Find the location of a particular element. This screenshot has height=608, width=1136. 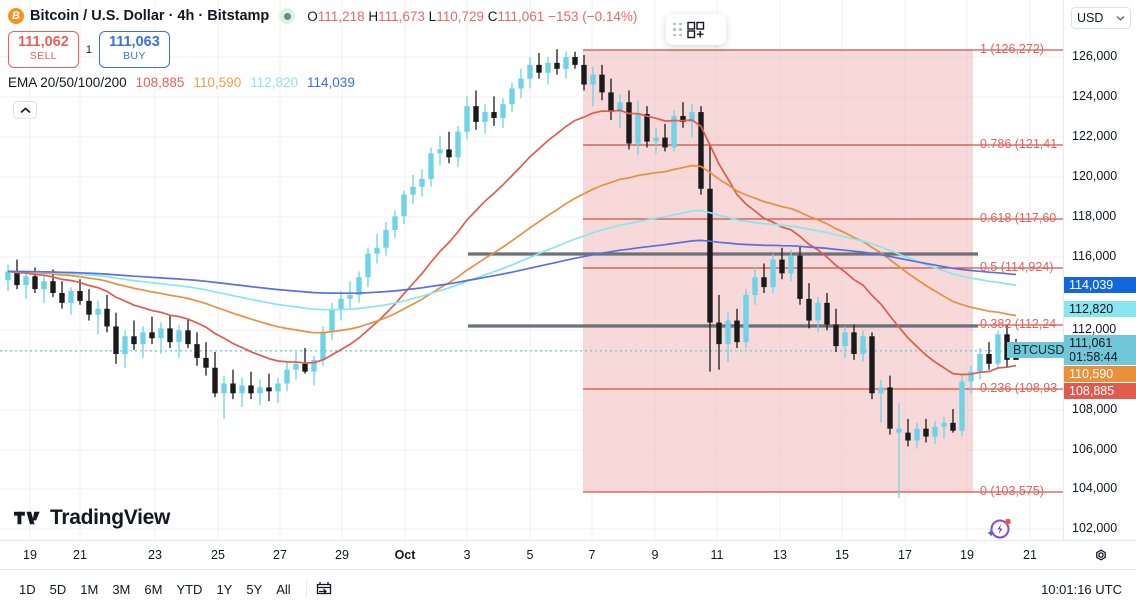

ema50-price-badge: 110,590 is located at coordinates (1100, 374).